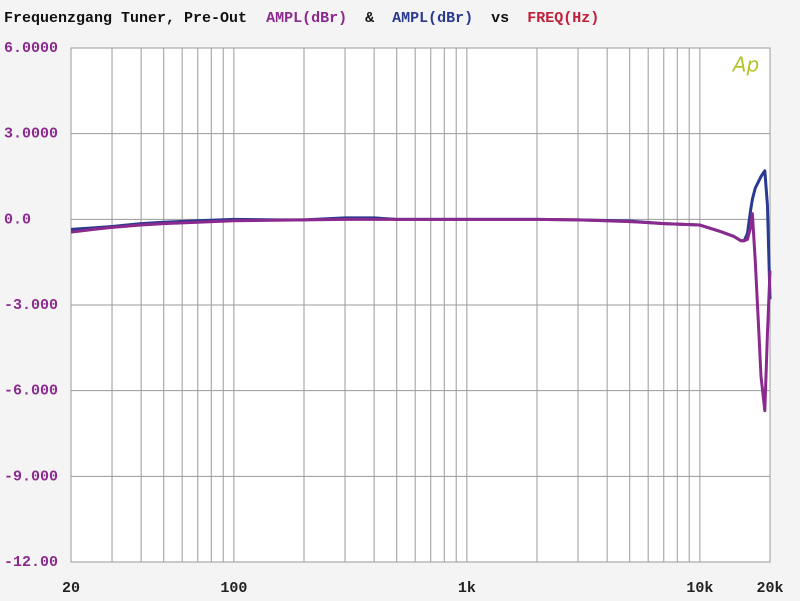  I want to click on x-tick-label: 20, so click(71, 588).